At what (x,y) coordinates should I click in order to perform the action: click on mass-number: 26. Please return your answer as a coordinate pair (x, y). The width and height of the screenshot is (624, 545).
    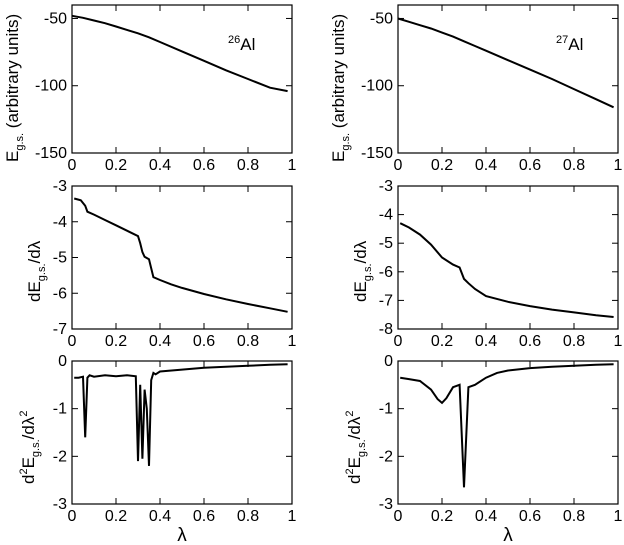
    Looking at the image, I should click on (234, 40).